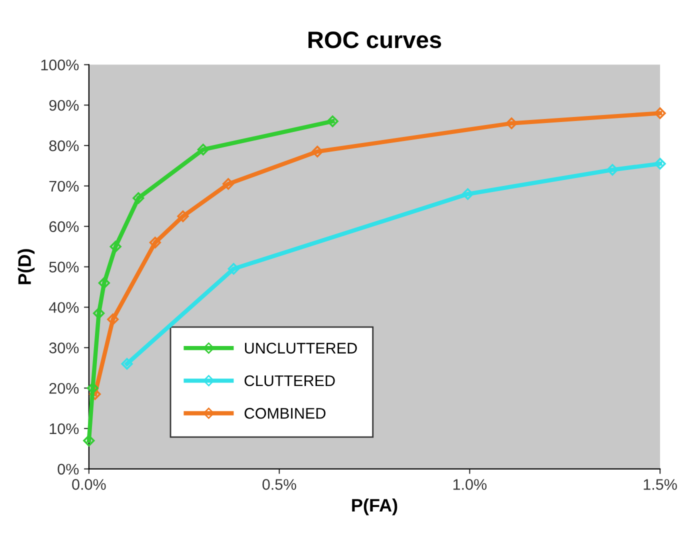 Image resolution: width=684 pixels, height=539 pixels. What do you see at coordinates (64, 348) in the screenshot?
I see `y-tick-label: 30%` at bounding box center [64, 348].